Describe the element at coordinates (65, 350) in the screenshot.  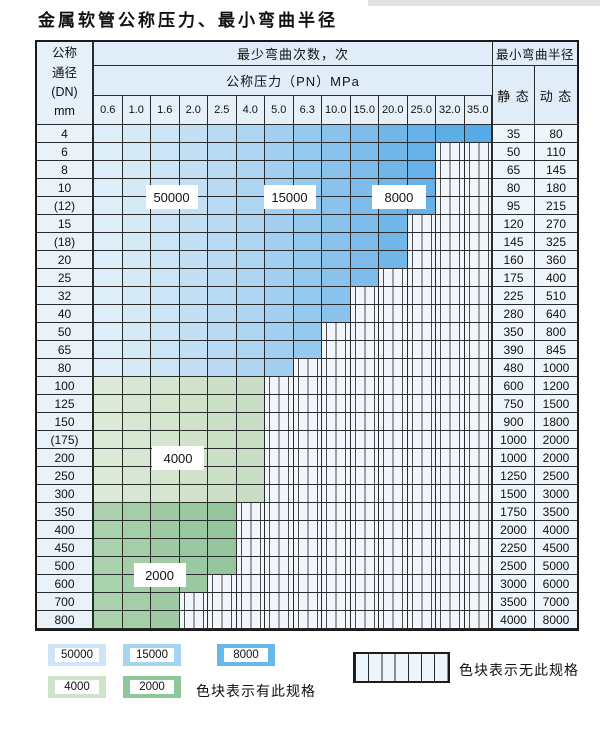
I see `dn-cell: 65` at that location.